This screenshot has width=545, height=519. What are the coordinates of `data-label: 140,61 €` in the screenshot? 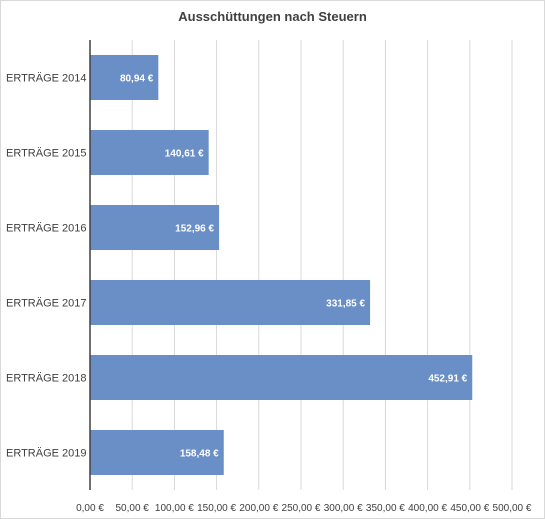 It's located at (184, 154).